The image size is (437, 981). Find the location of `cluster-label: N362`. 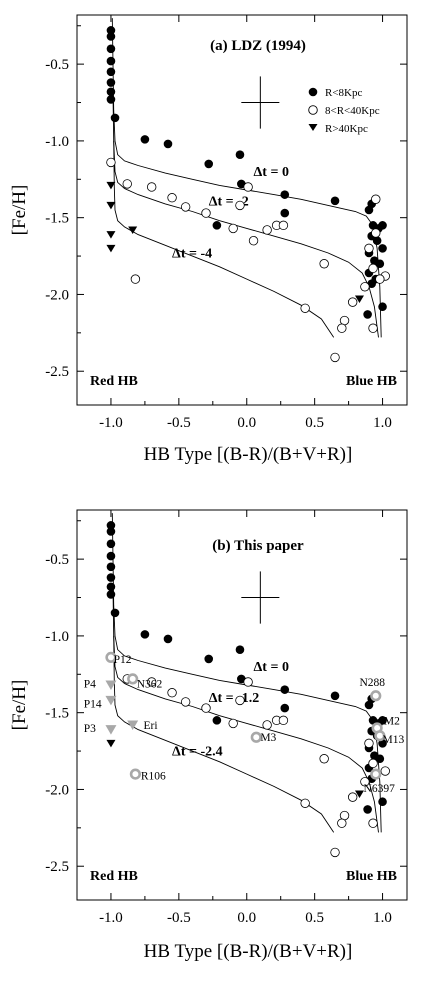

cluster-label: N362 is located at coordinates (150, 685).